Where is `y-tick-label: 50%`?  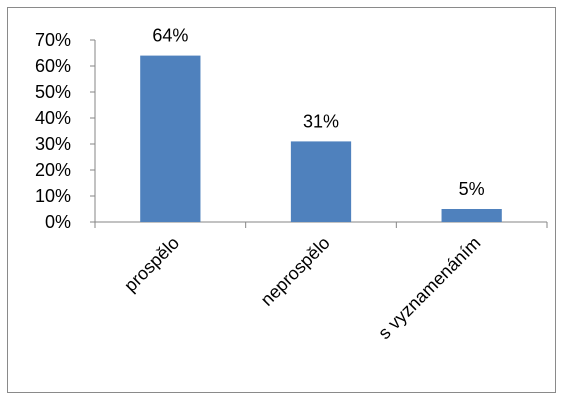 y-tick-label: 50% is located at coordinates (53, 92).